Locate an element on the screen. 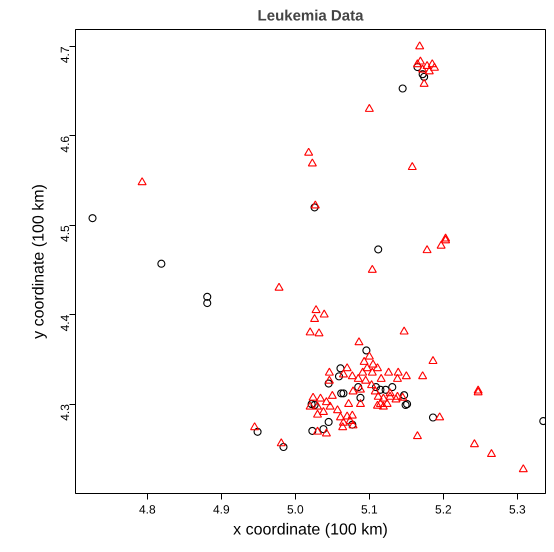 This screenshot has height=552, width=554. x-tick-label: 5.2 is located at coordinates (443, 509).